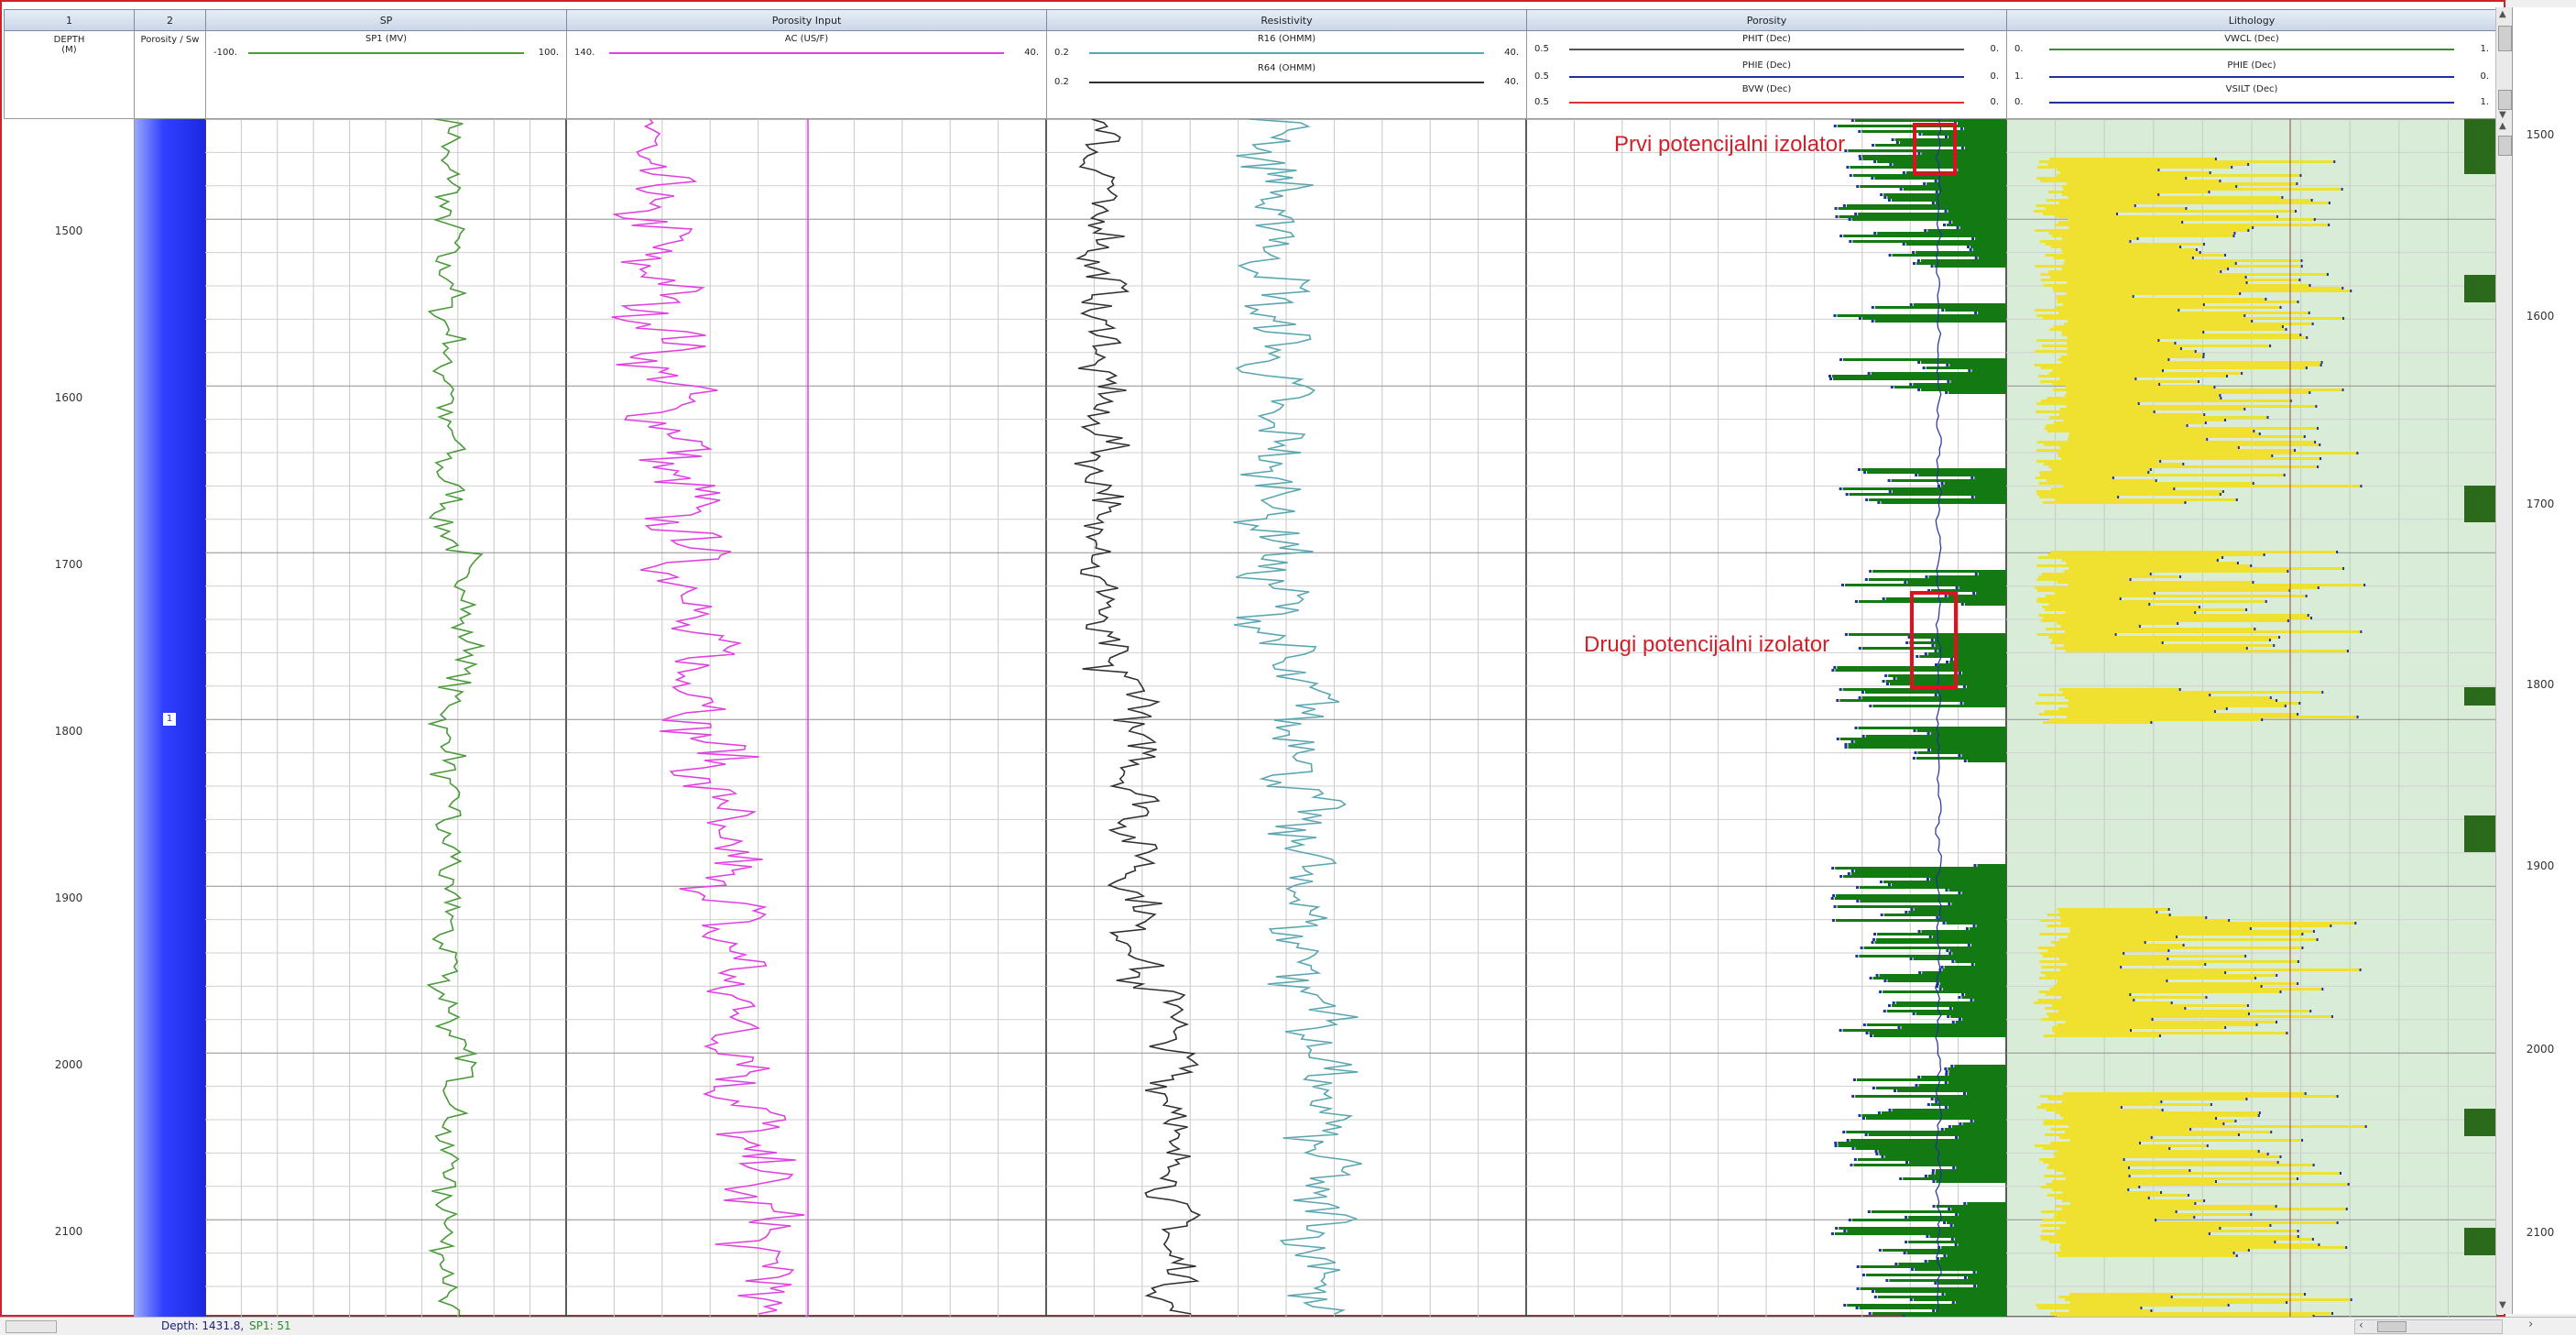 The height and width of the screenshot is (1335, 2576). I want to click on track-header-sp: SP, so click(386, 20).